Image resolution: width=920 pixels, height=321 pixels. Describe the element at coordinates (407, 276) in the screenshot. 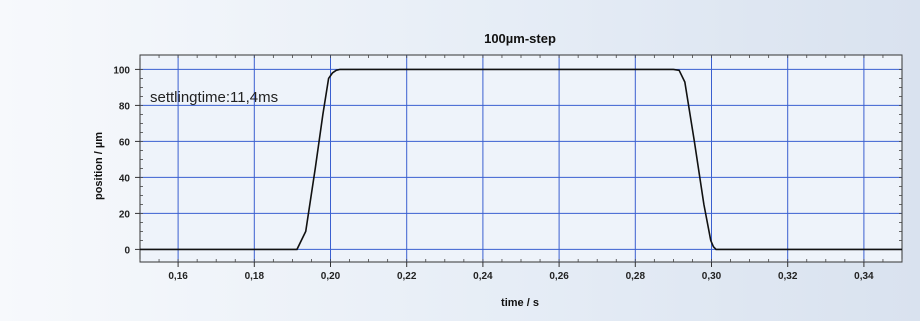

I see `x-tick-label: 0,22` at that location.